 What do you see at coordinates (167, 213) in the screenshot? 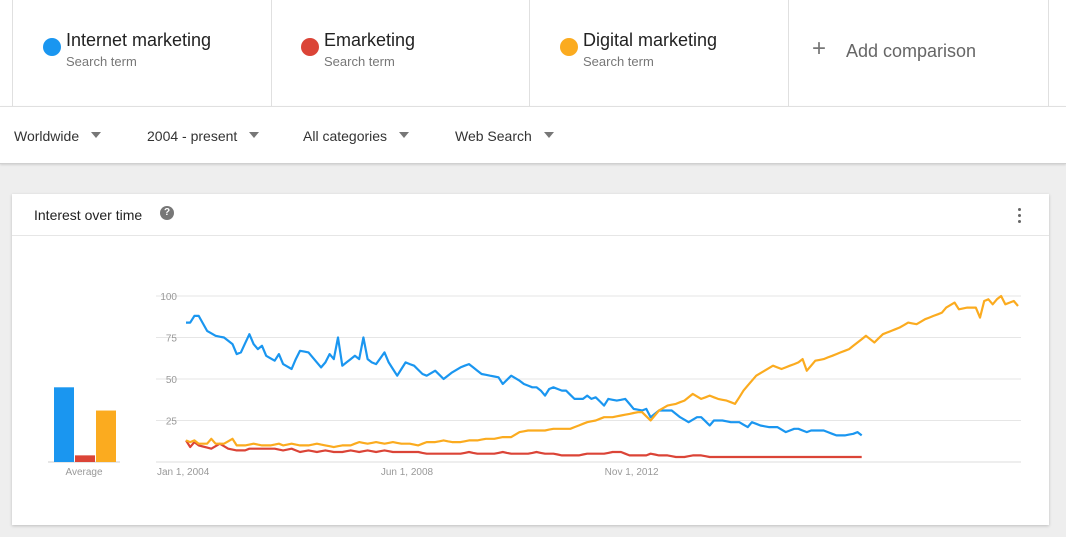
I see `help-icon: ?` at bounding box center [167, 213].